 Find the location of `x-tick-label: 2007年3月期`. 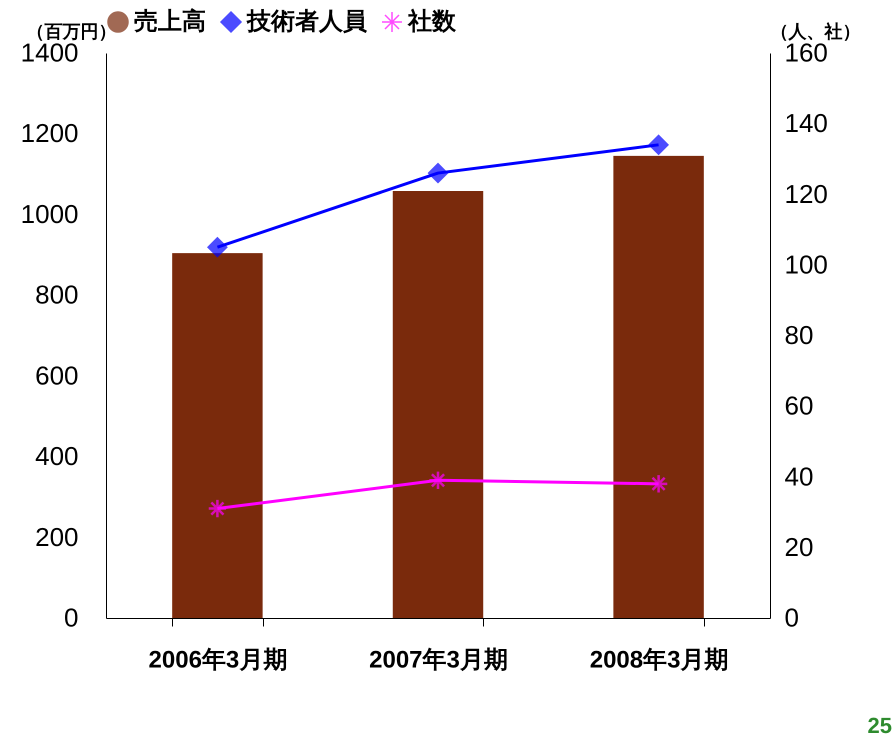

x-tick-label: 2007年3月期 is located at coordinates (438, 660).